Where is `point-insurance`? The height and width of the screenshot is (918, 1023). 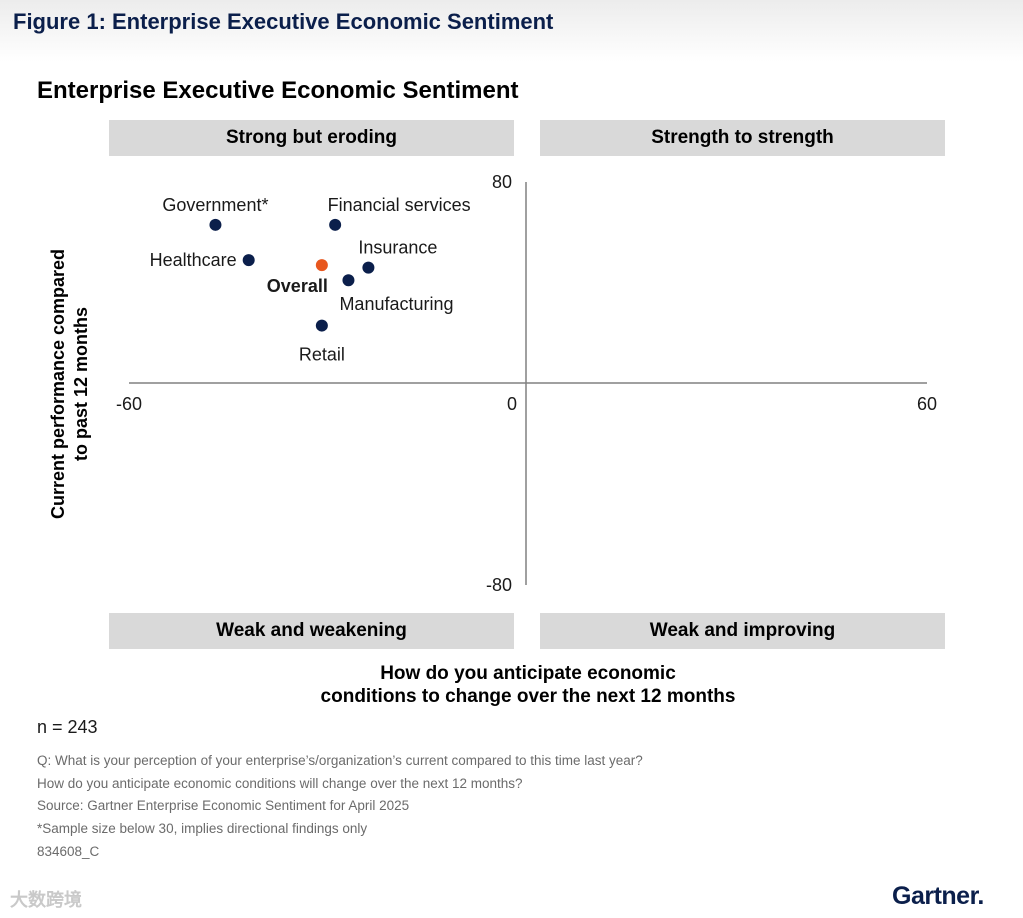 point-insurance is located at coordinates (368, 267).